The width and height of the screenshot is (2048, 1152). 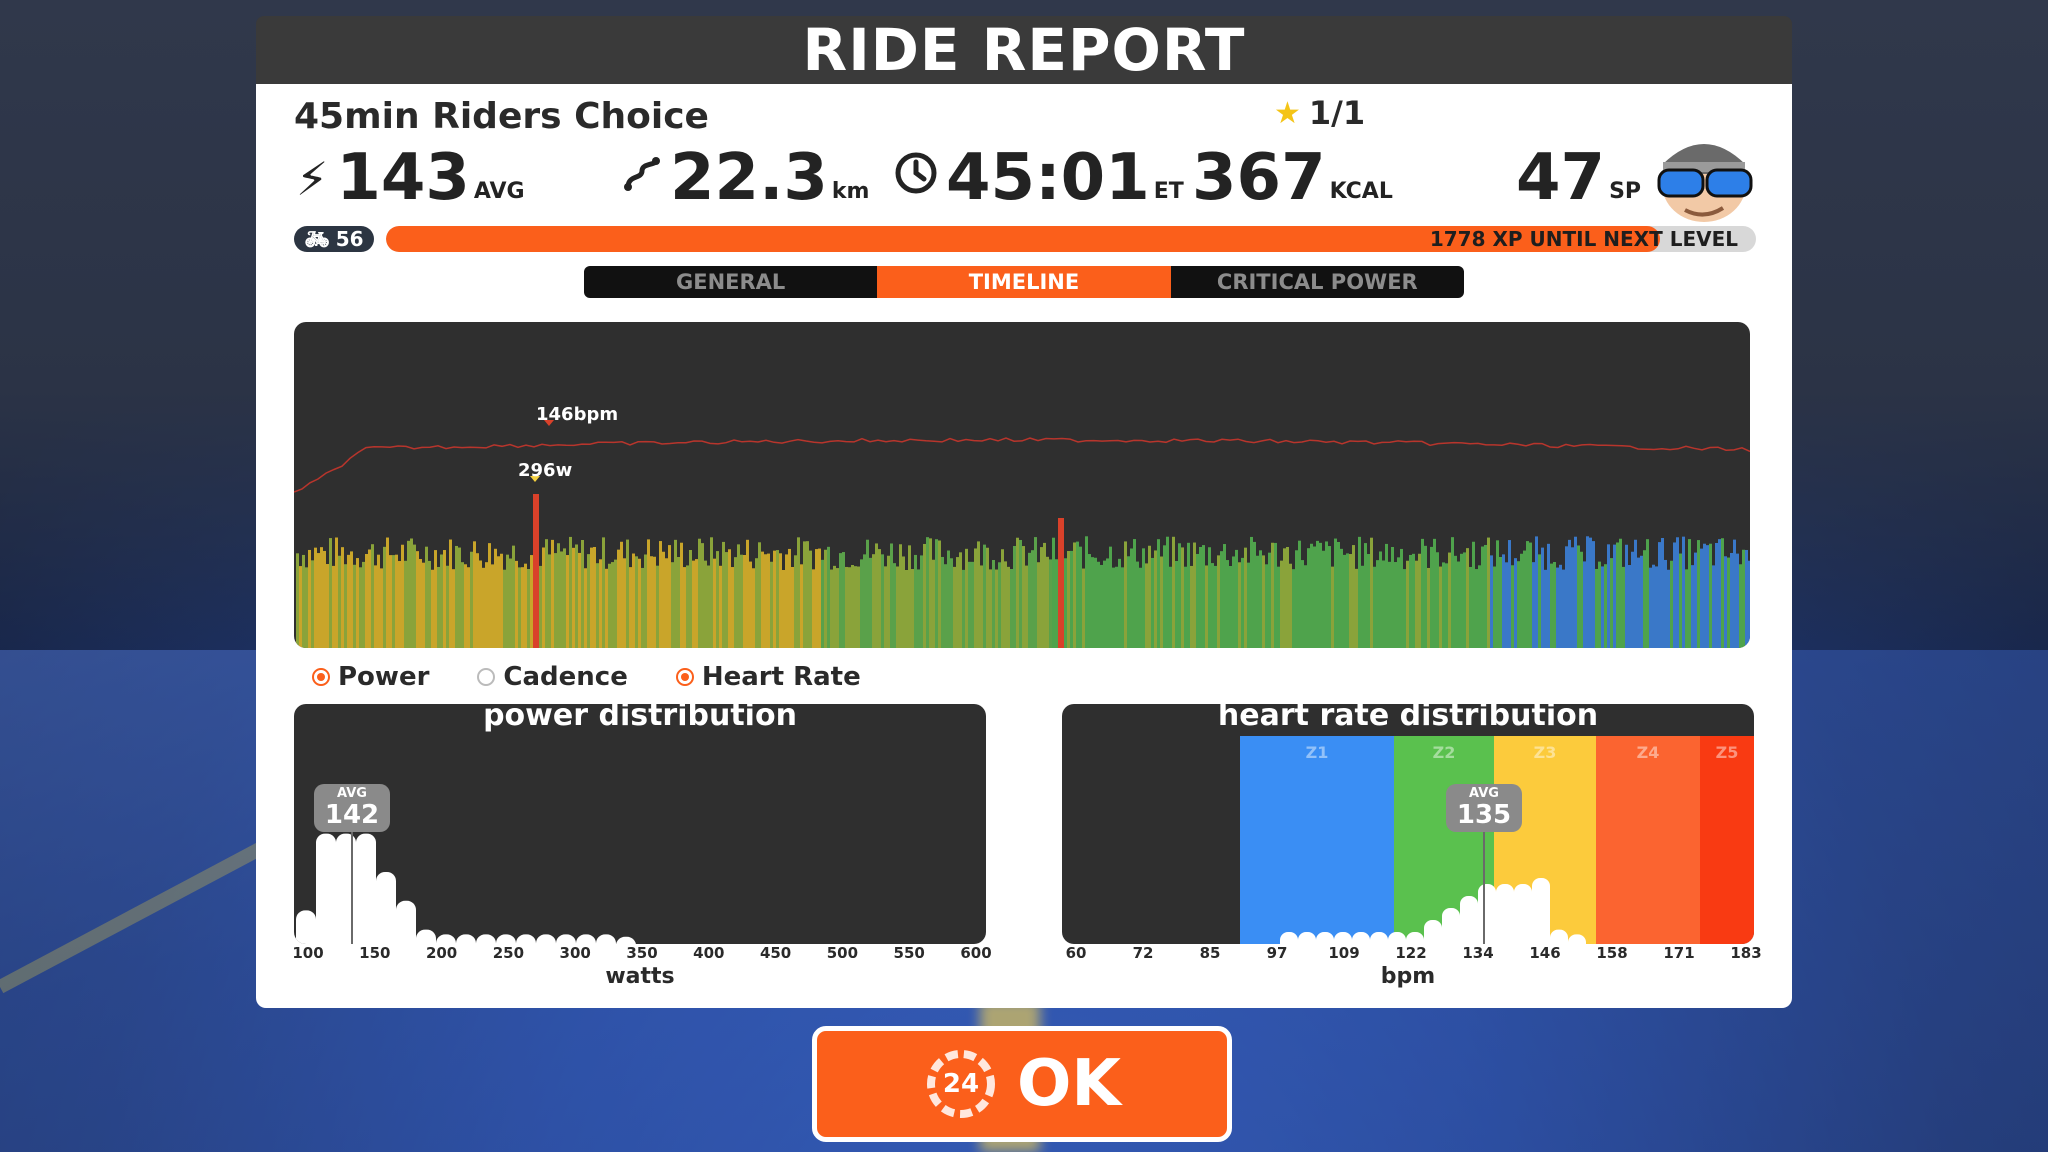 What do you see at coordinates (1317, 282) in the screenshot?
I see `tab-critical-power: CRITICAL POWER` at bounding box center [1317, 282].